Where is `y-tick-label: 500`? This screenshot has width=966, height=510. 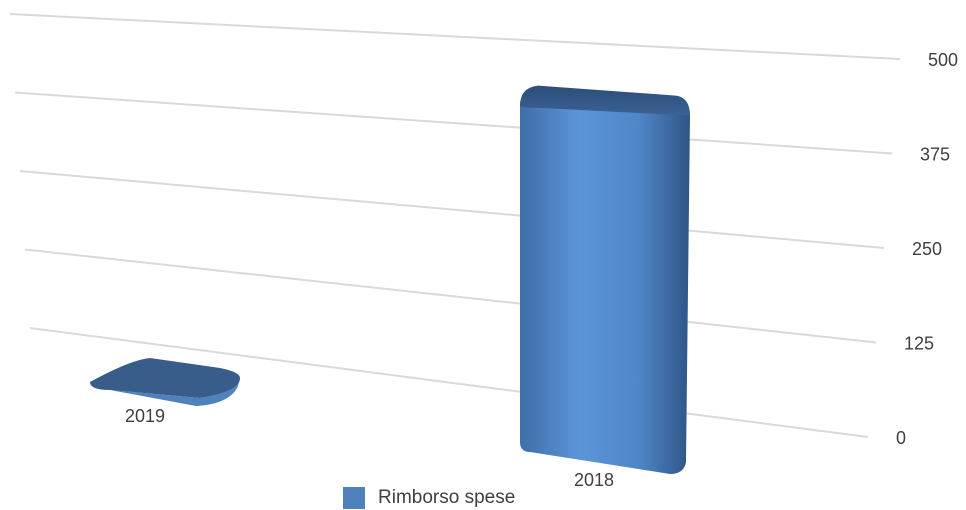 y-tick-label: 500 is located at coordinates (943, 60).